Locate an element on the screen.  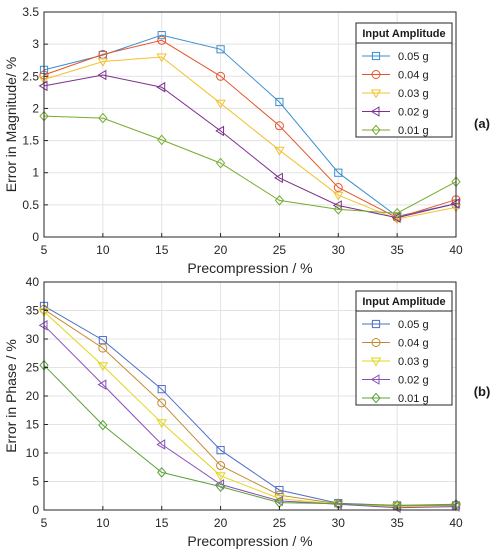
y-tick-label: 2 is located at coordinates (35, 108).